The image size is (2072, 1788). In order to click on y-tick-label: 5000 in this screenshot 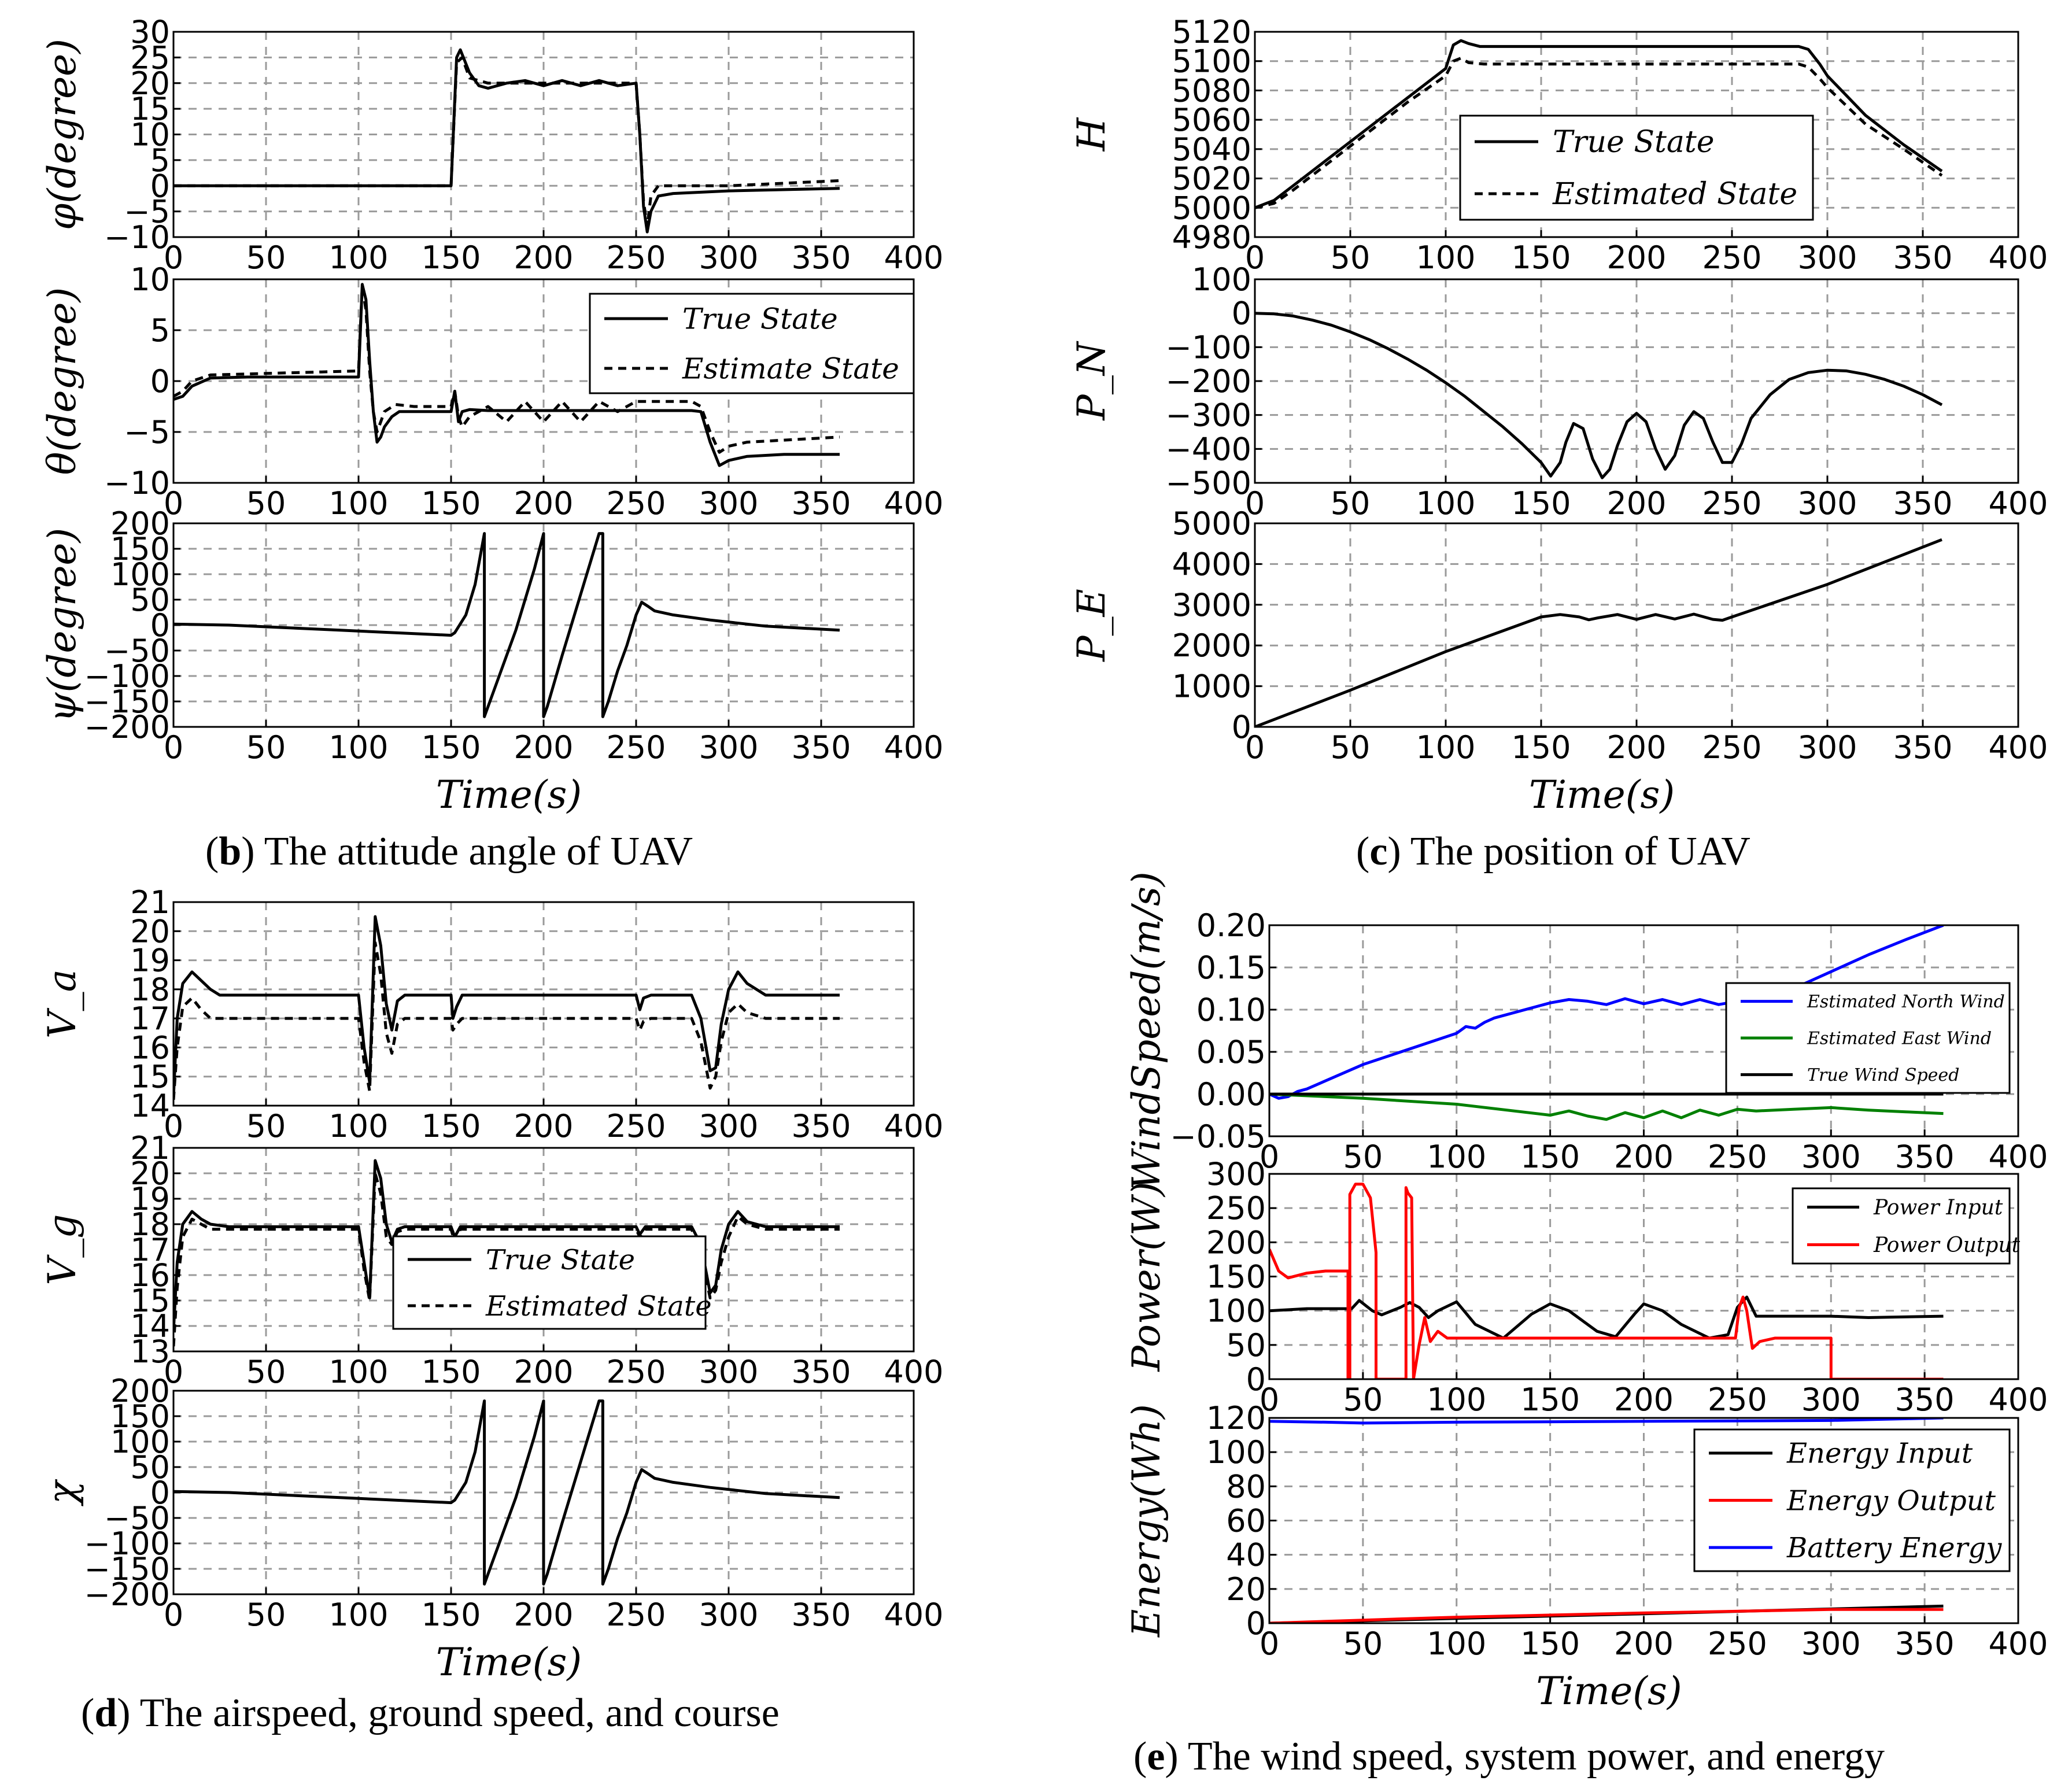, I will do `click(1211, 208)`.